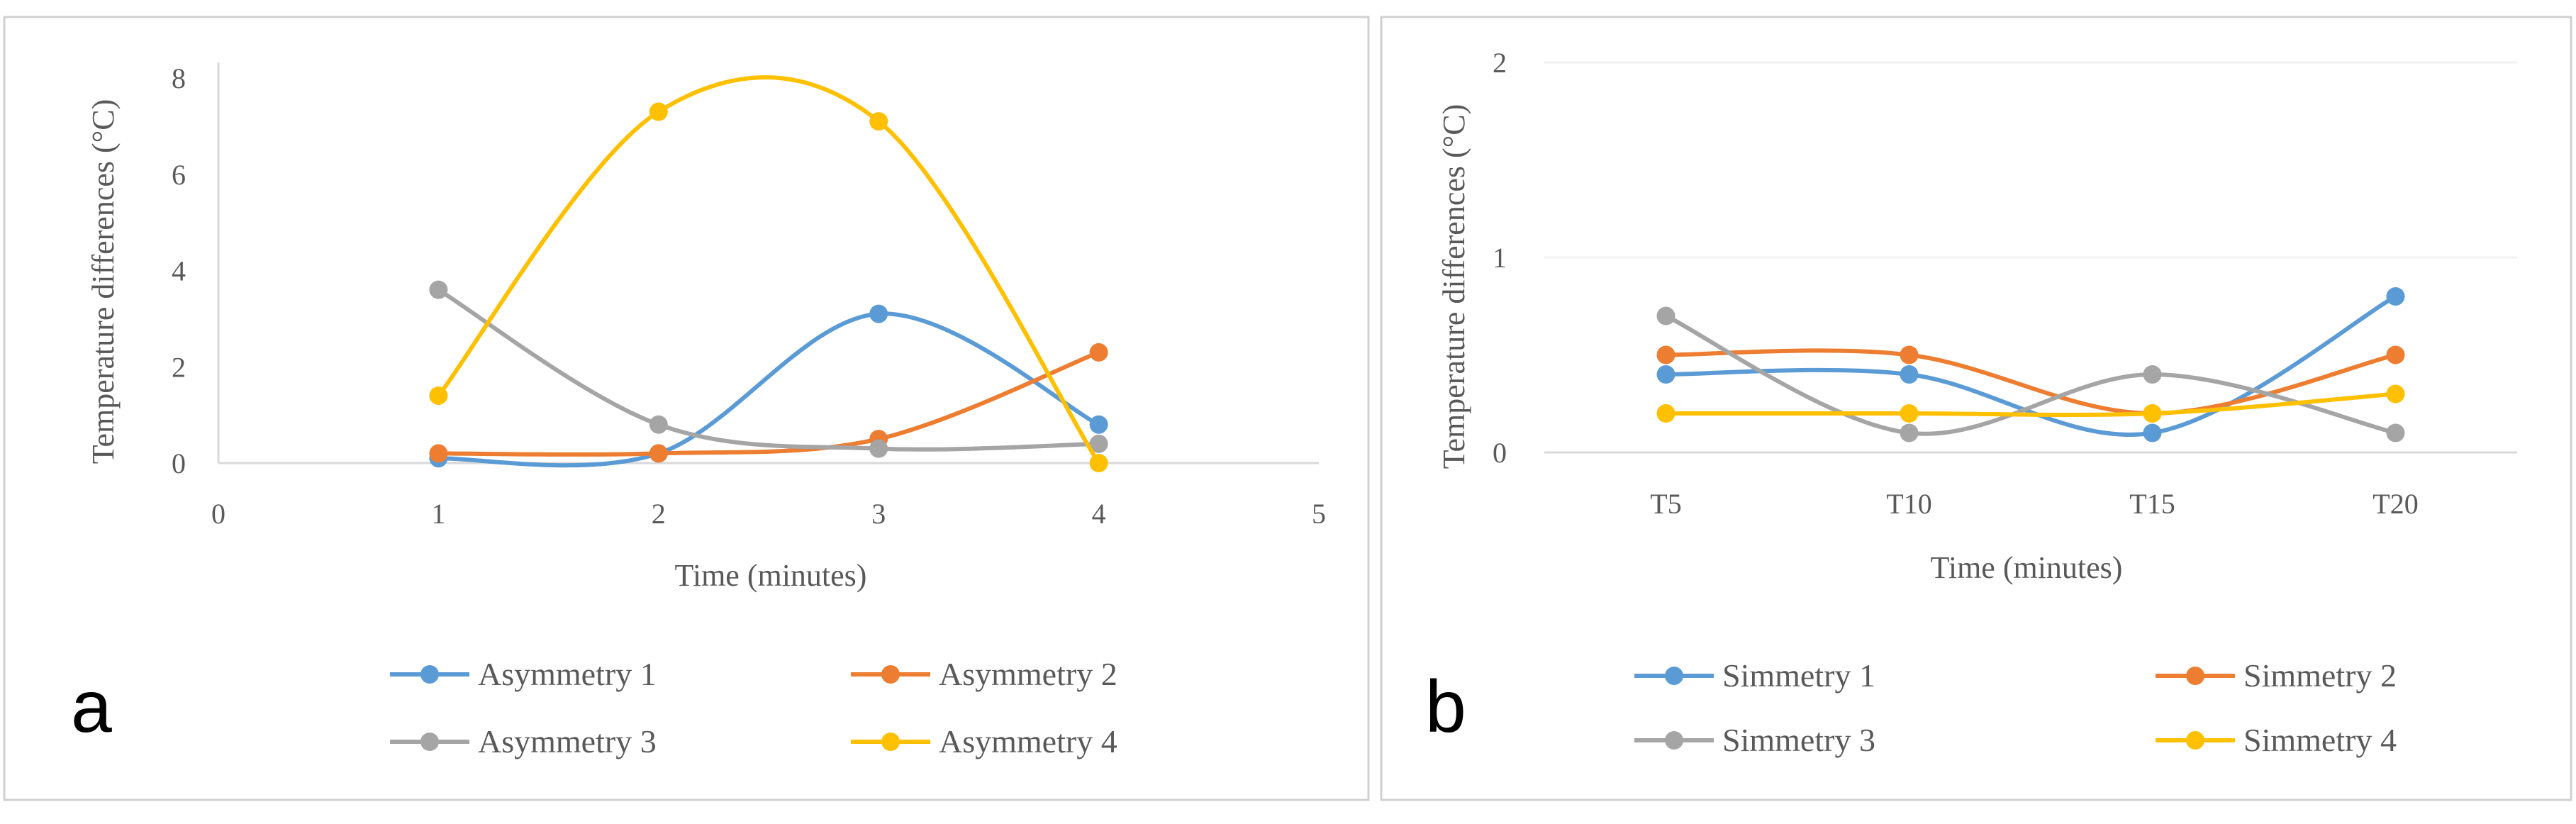  I want to click on x-tick-label: 3, so click(878, 514).